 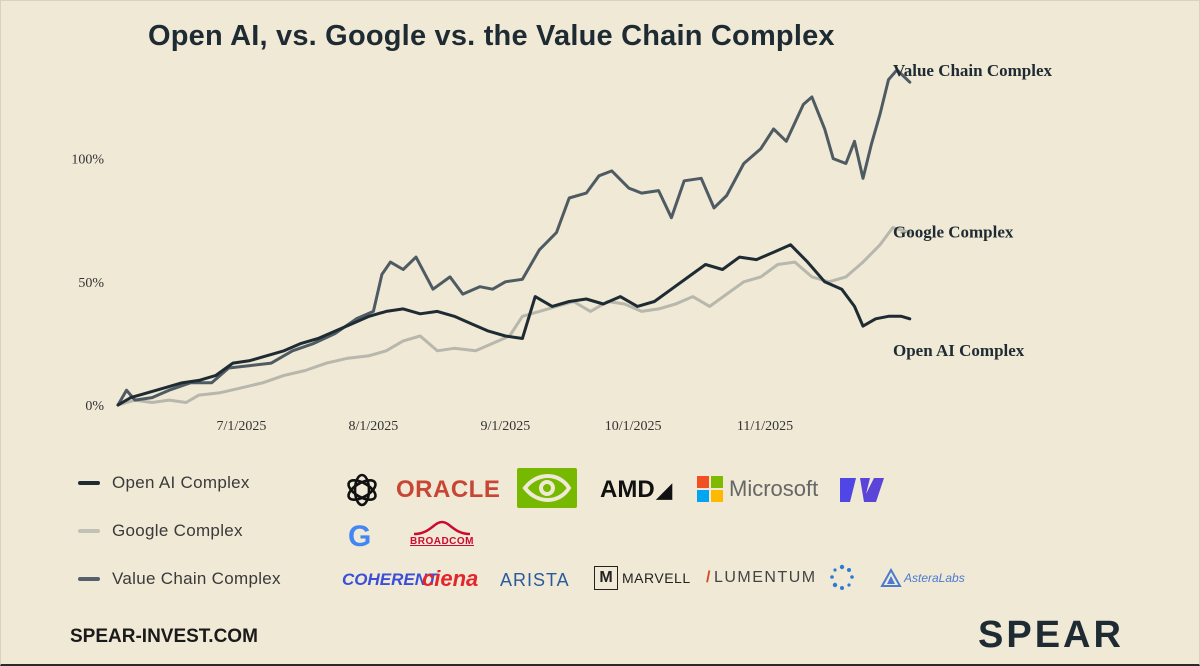 What do you see at coordinates (606, 578) in the screenshot?
I see `marvell-m-icon: M` at bounding box center [606, 578].